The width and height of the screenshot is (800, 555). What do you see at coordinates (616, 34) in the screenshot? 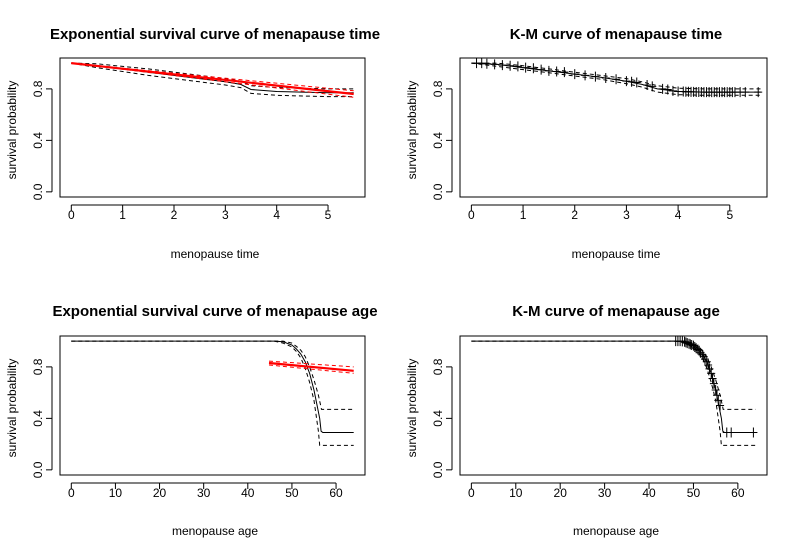
I see `panel-title: K-M curve of menapause time` at bounding box center [616, 34].